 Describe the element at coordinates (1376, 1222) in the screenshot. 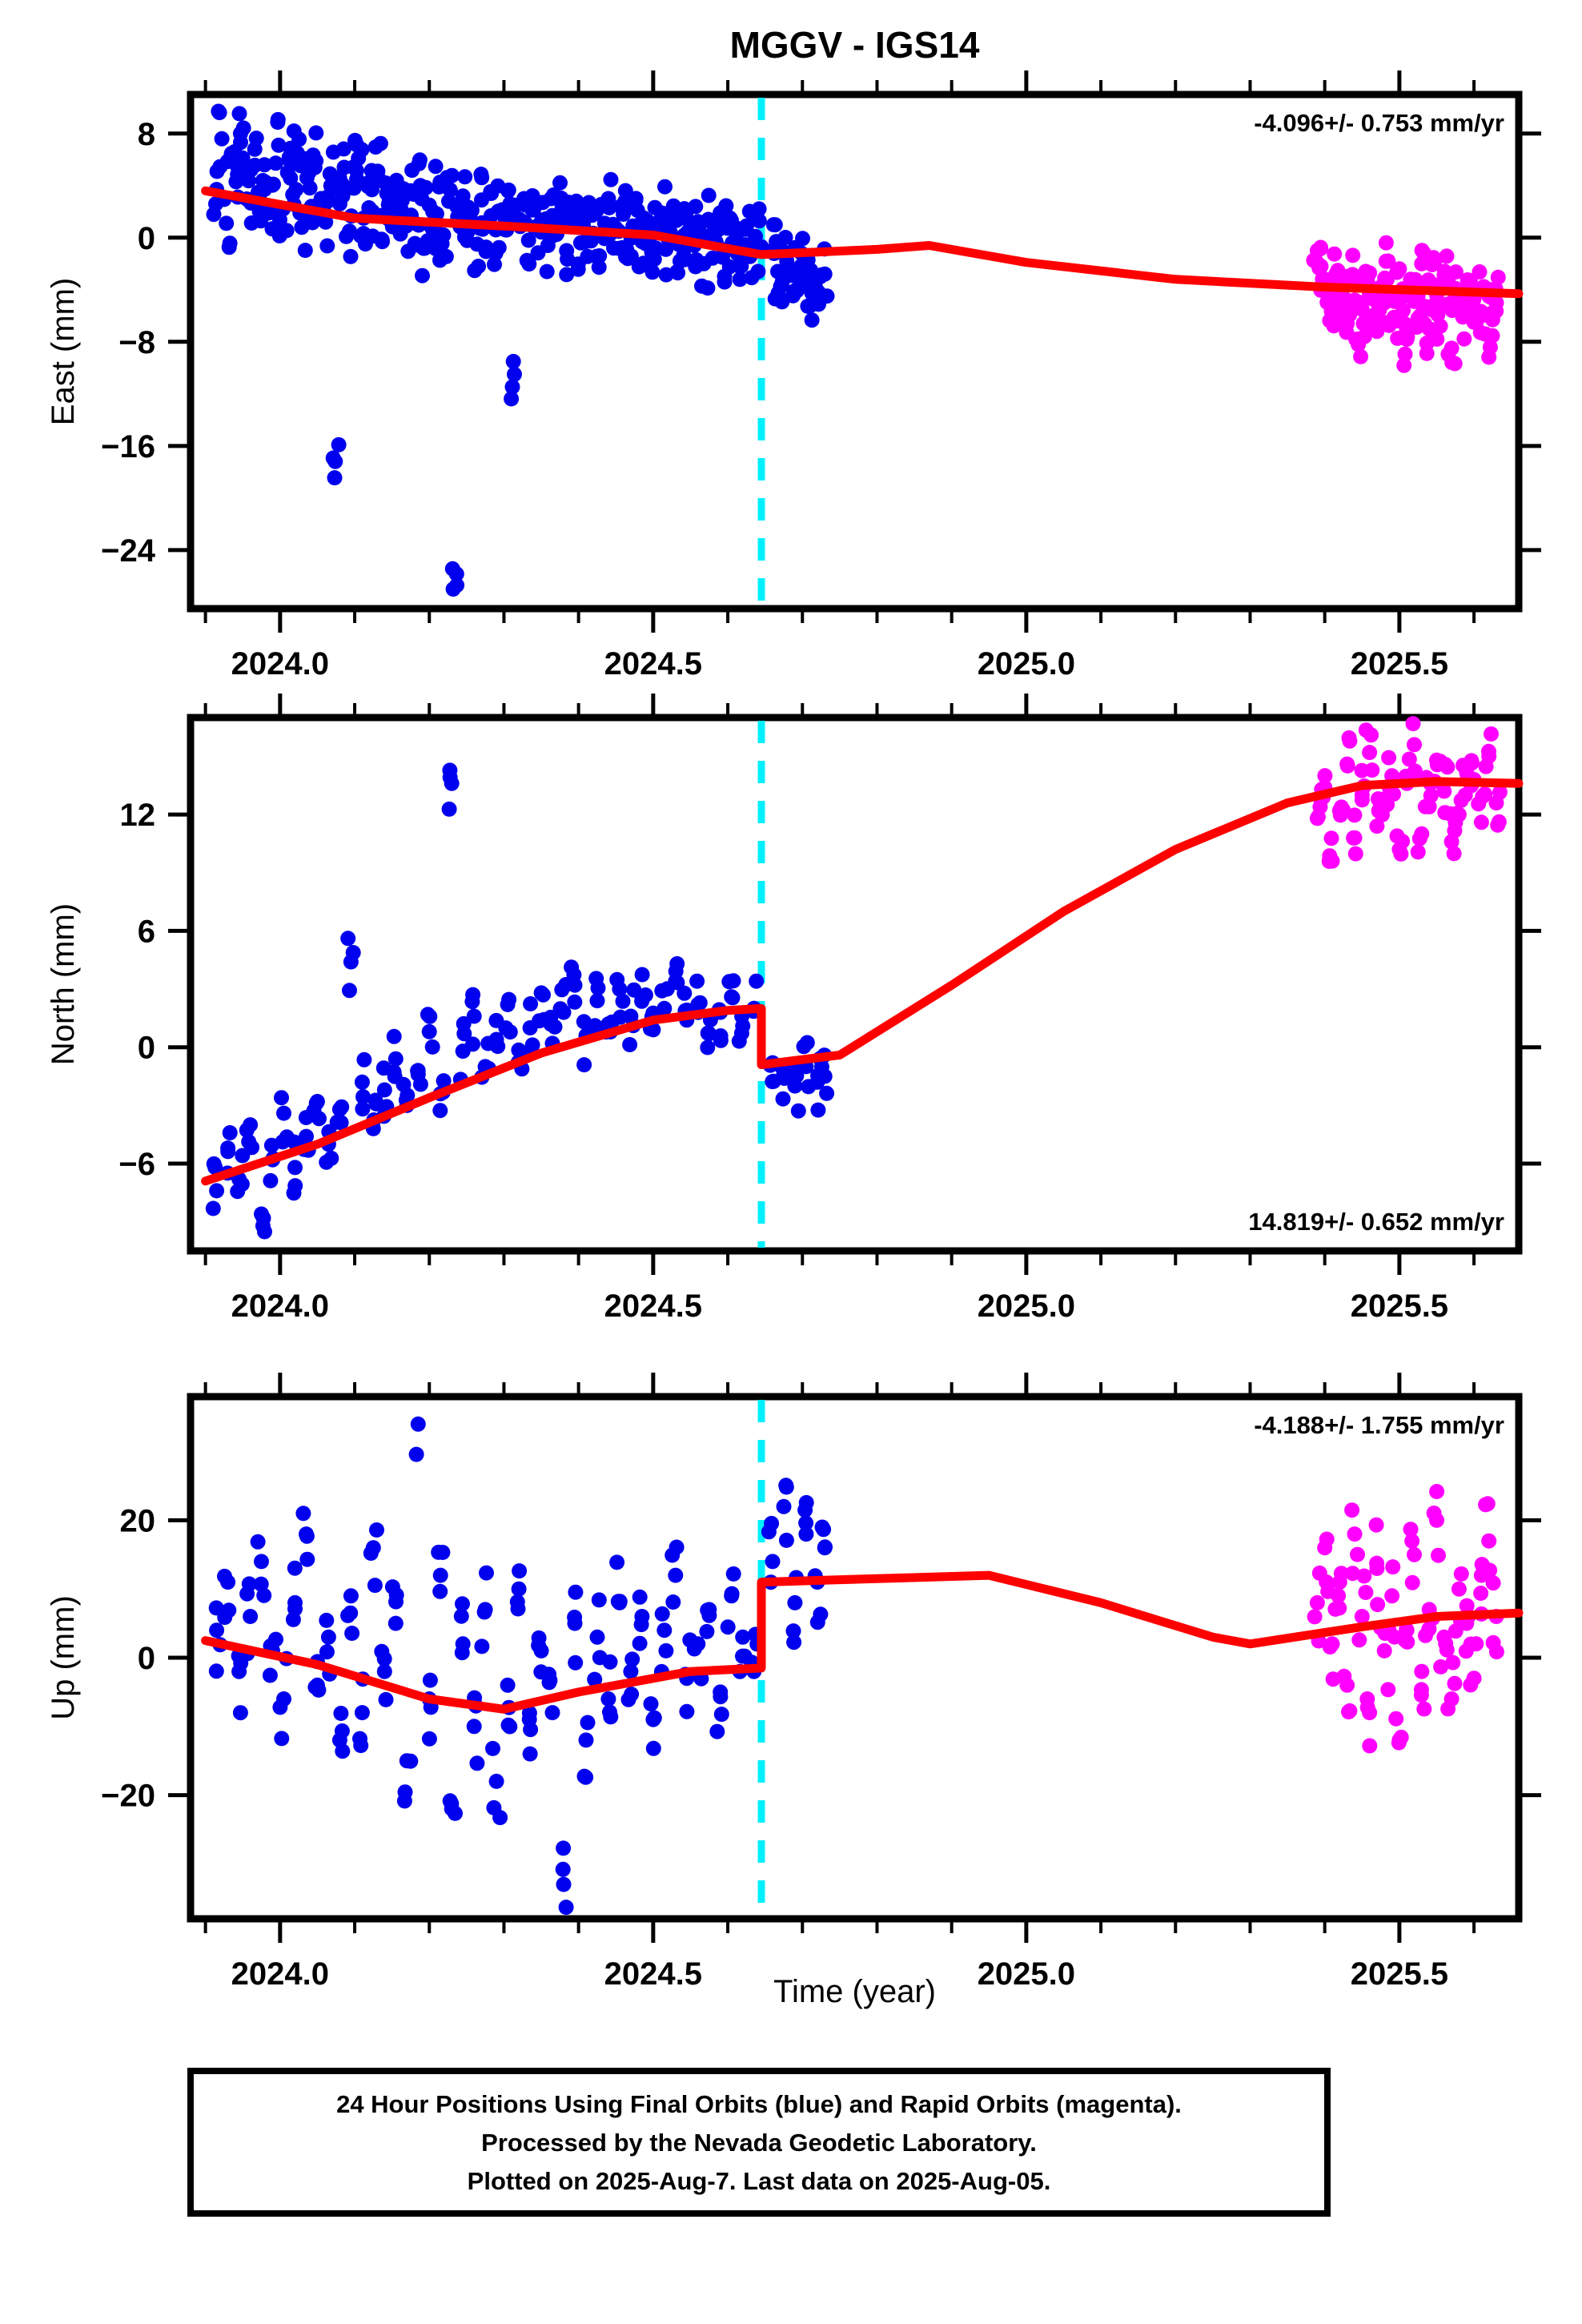

I see `rate-annotation-north: 14.819+/- 0.652 mm/yr` at that location.